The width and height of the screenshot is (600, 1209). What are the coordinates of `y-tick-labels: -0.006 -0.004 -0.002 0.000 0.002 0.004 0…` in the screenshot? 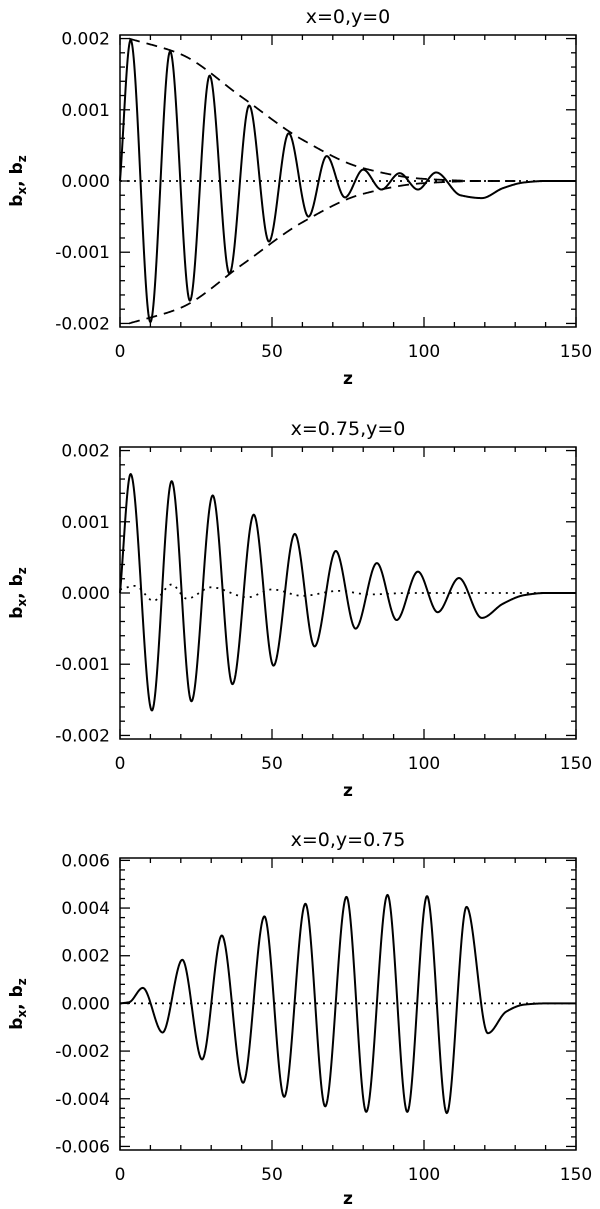 It's located at (82, 1004).